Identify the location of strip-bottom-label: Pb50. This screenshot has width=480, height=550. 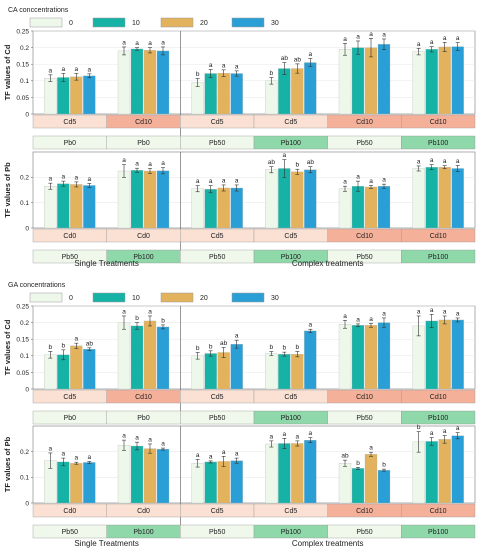
(364, 532).